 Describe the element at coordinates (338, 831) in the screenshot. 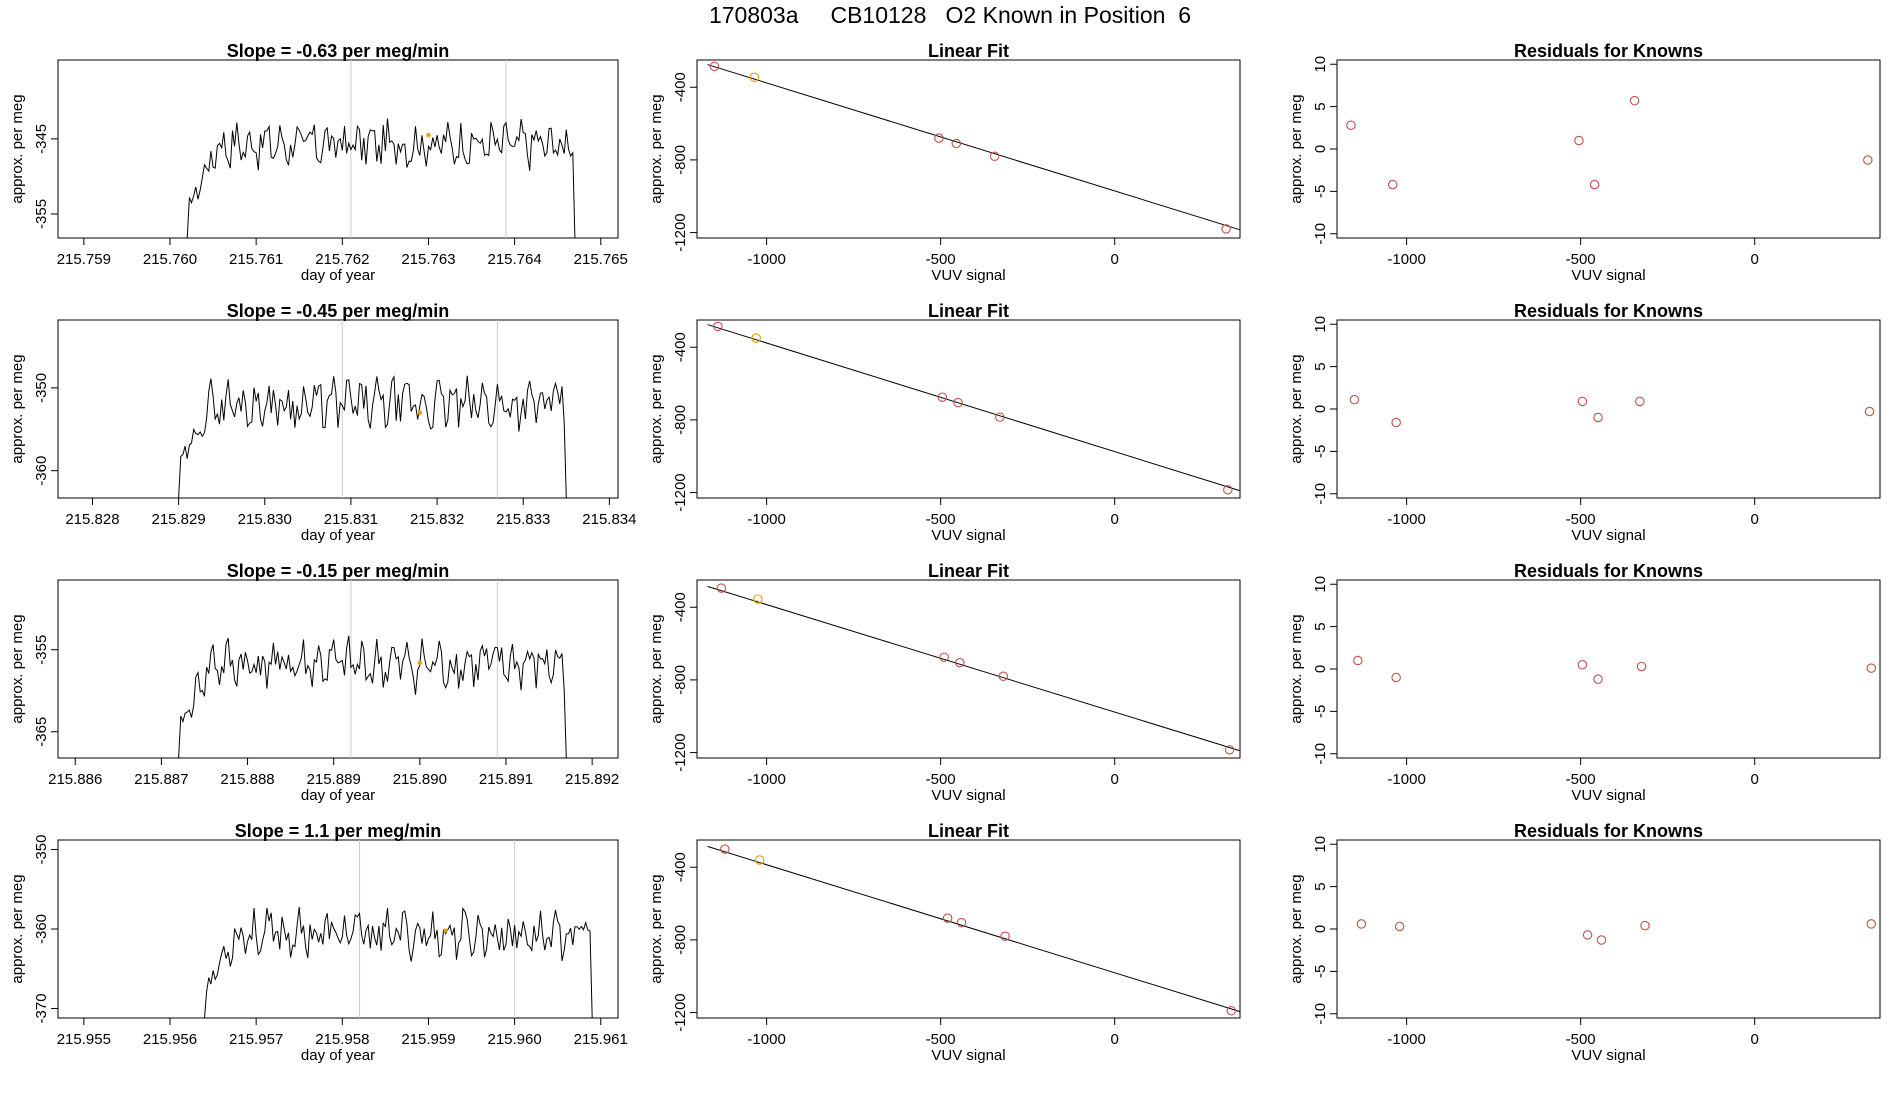

I see `chart-title: Slope = 1.1 per meg/min` at that location.